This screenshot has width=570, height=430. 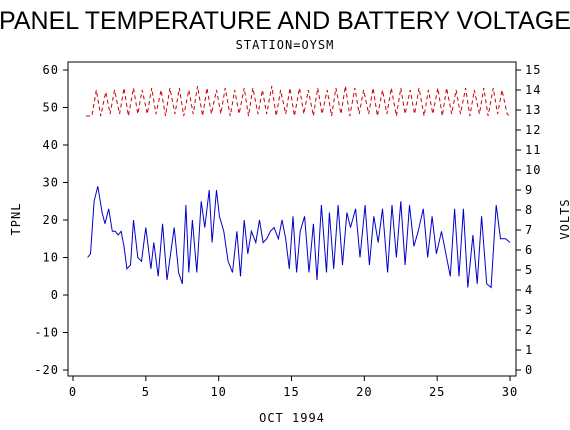 I want to click on y-axis-left-label: TPNL, so click(x=16, y=219).